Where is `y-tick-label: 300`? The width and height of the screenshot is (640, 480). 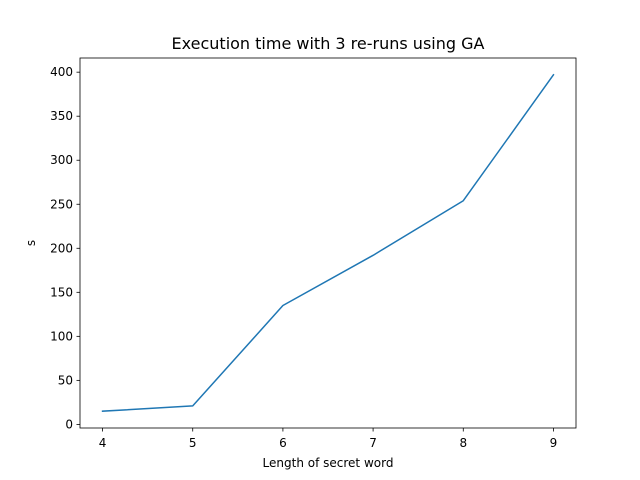 y-tick-label: 300 is located at coordinates (61, 160).